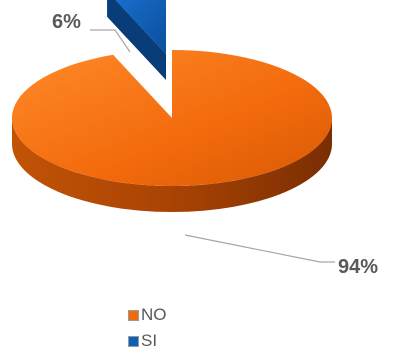  What do you see at coordinates (358, 267) in the screenshot?
I see `data-label-no: 94%` at bounding box center [358, 267].